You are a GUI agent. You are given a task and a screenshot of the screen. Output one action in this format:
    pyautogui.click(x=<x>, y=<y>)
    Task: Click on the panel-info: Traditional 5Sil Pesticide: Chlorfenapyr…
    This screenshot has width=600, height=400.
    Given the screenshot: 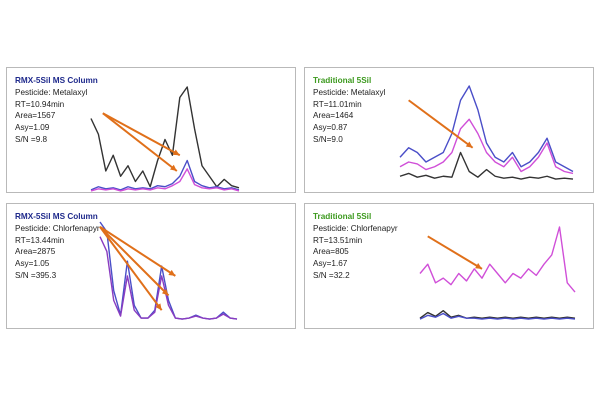 What is the action you would take?
    pyautogui.click(x=355, y=246)
    